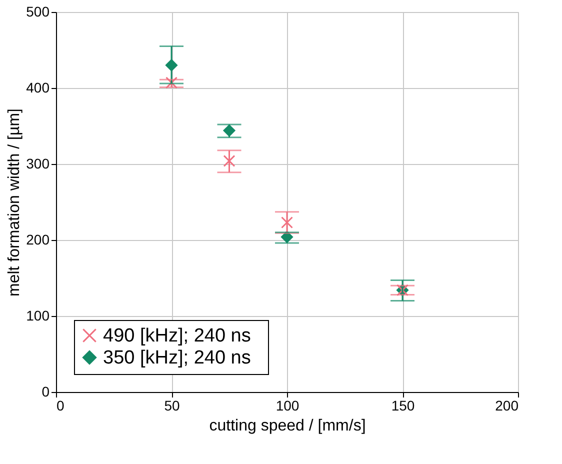  Describe the element at coordinates (177, 336) in the screenshot. I see `legend-label: 490 [kHz]; 240 ns` at that location.